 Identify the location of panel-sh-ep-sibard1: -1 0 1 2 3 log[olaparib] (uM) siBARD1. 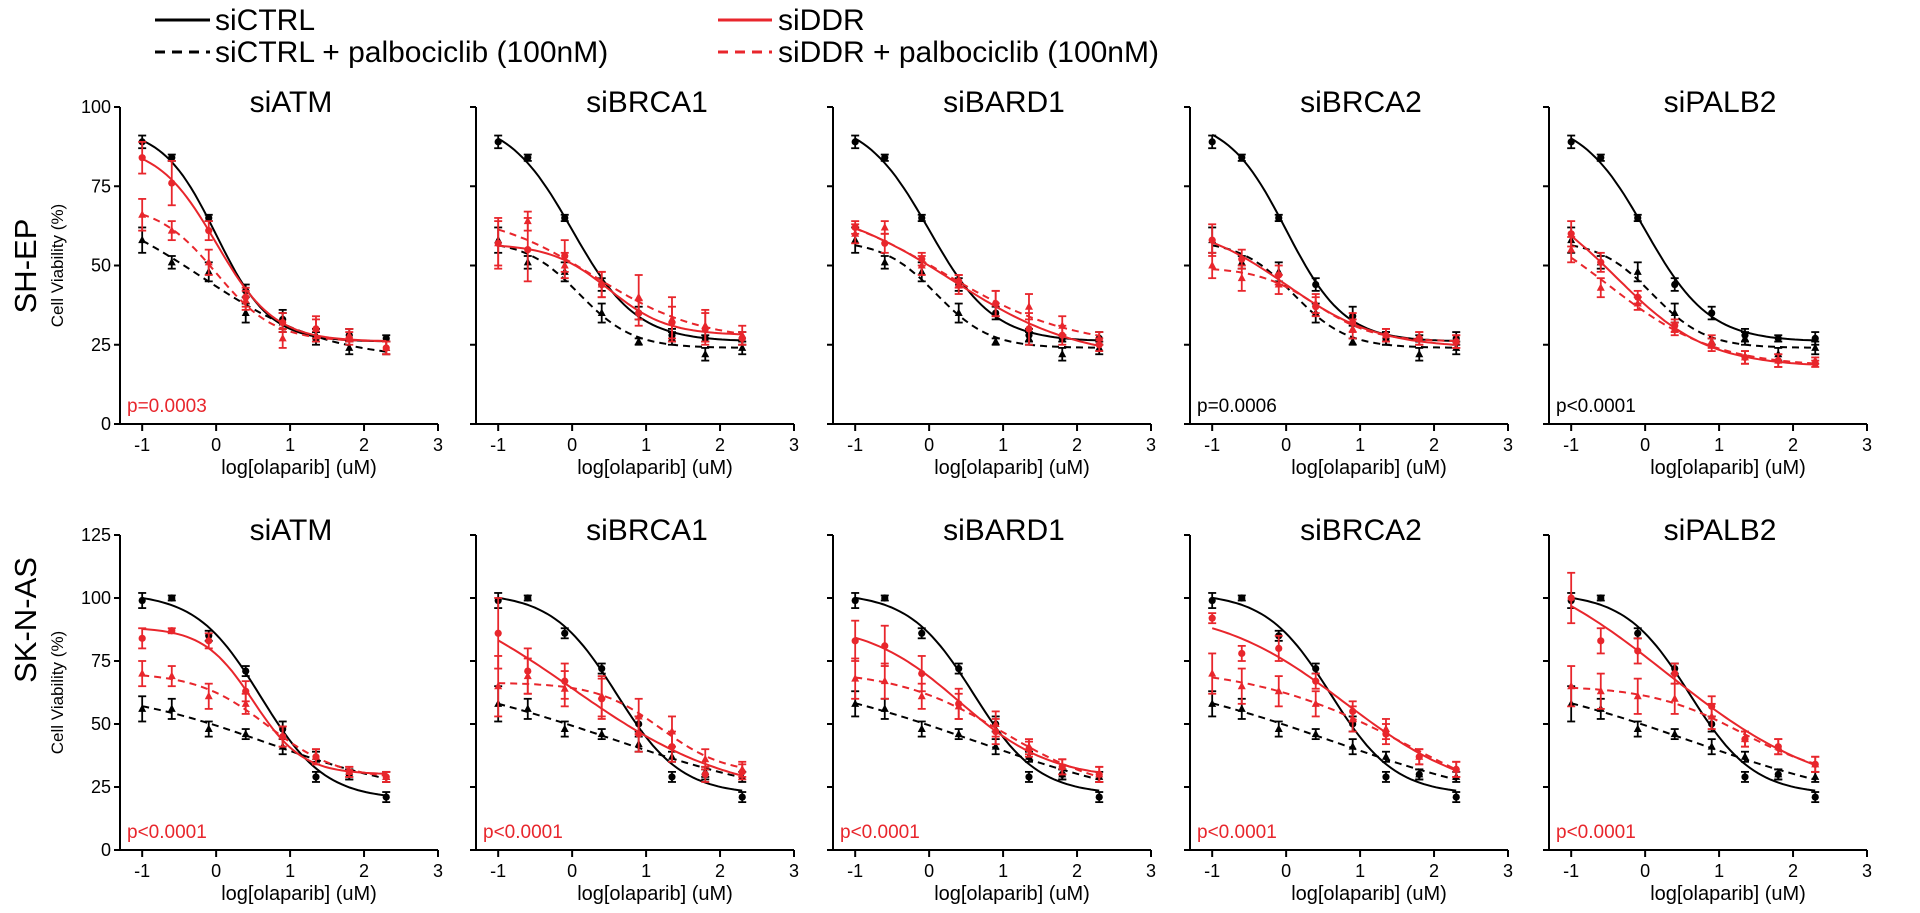
(991, 282).